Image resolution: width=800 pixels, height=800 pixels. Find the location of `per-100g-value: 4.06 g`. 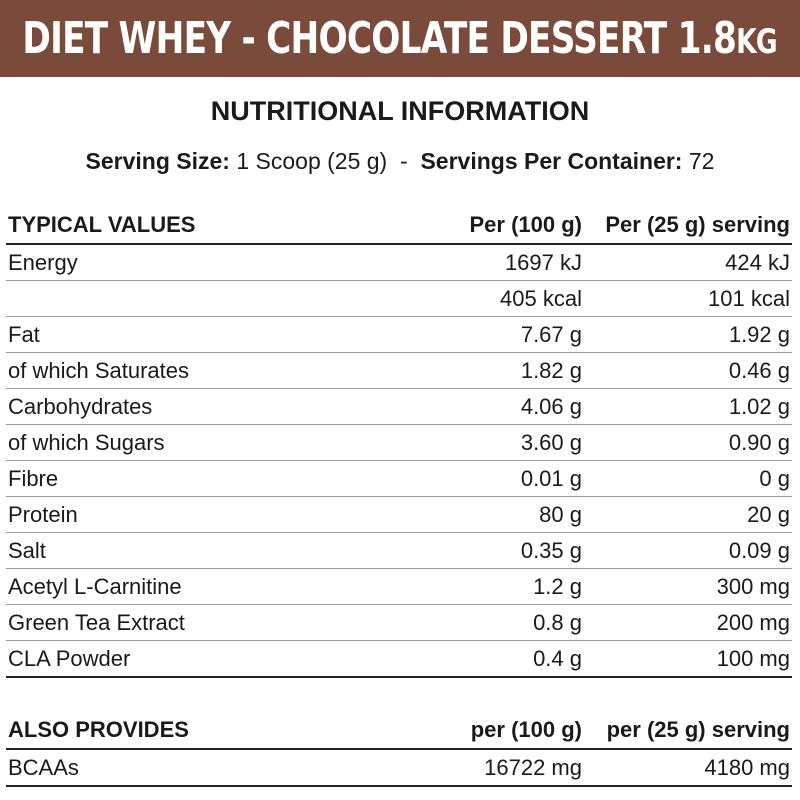

per-100g-value: 4.06 g is located at coordinates (551, 406).